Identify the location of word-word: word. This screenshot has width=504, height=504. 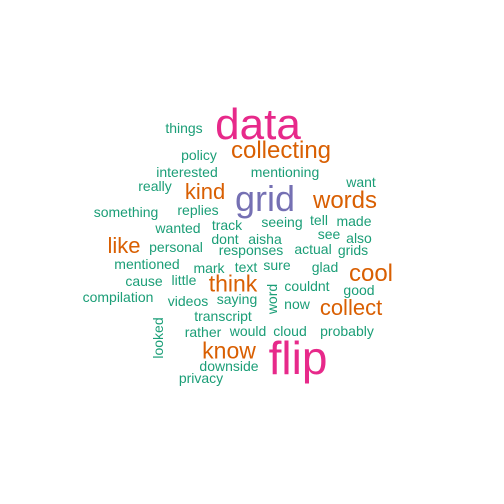
(272, 299).